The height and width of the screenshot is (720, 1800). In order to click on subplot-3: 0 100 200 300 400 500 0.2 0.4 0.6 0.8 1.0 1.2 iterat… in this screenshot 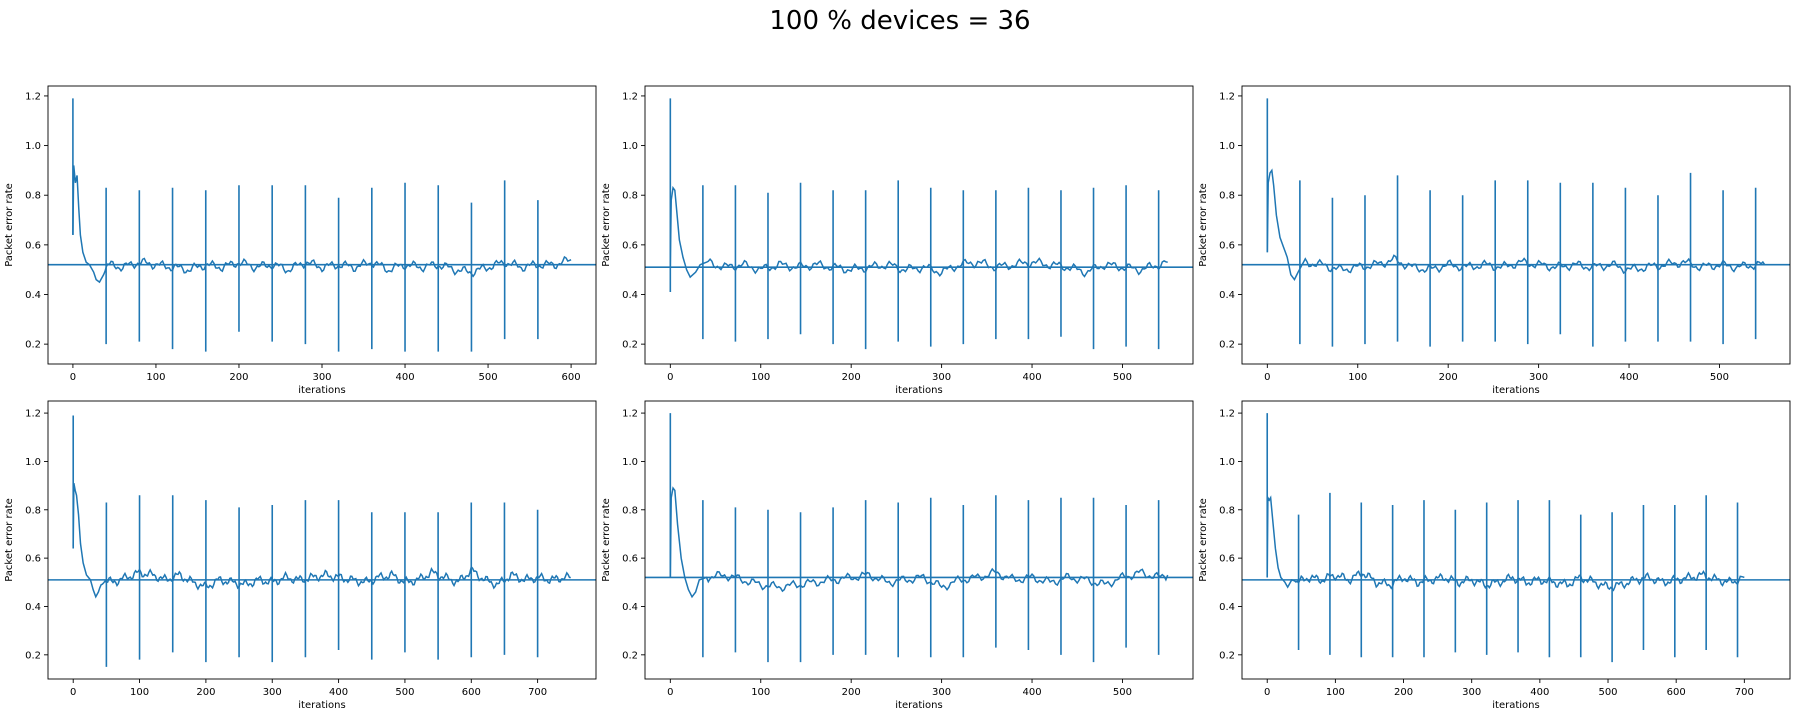, I will do `click(1494, 240)`.